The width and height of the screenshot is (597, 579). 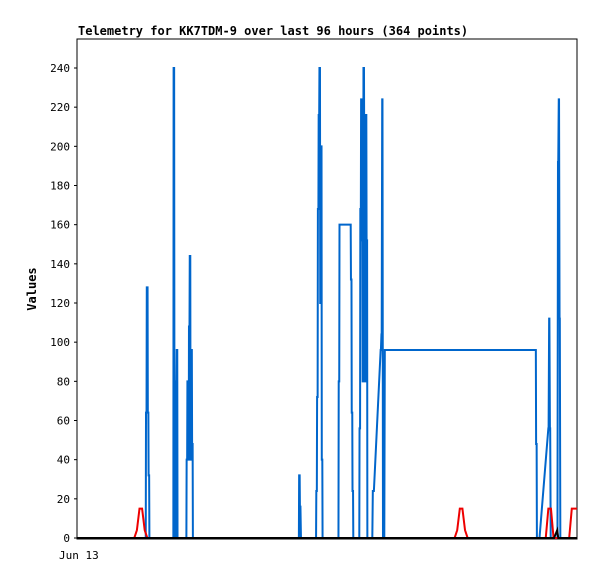 What do you see at coordinates (32, 288) in the screenshot?
I see `y-axis-label: Values` at bounding box center [32, 288].